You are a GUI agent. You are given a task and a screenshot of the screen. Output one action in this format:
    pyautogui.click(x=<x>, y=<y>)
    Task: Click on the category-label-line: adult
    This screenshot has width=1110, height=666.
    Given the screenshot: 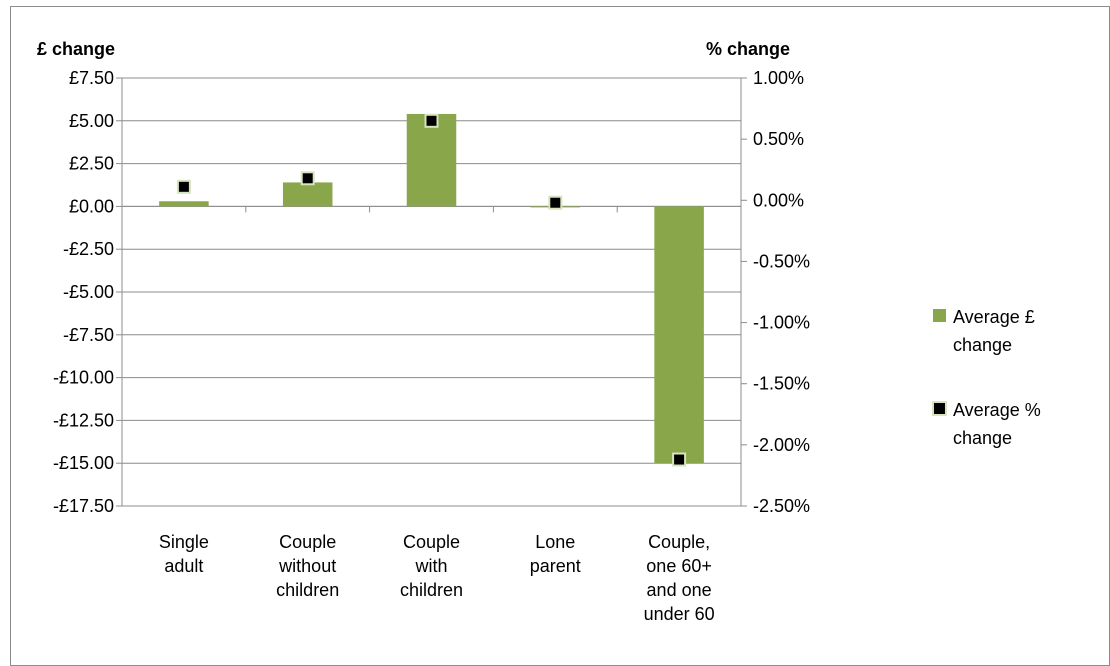 What is the action you would take?
    pyautogui.click(x=183, y=566)
    